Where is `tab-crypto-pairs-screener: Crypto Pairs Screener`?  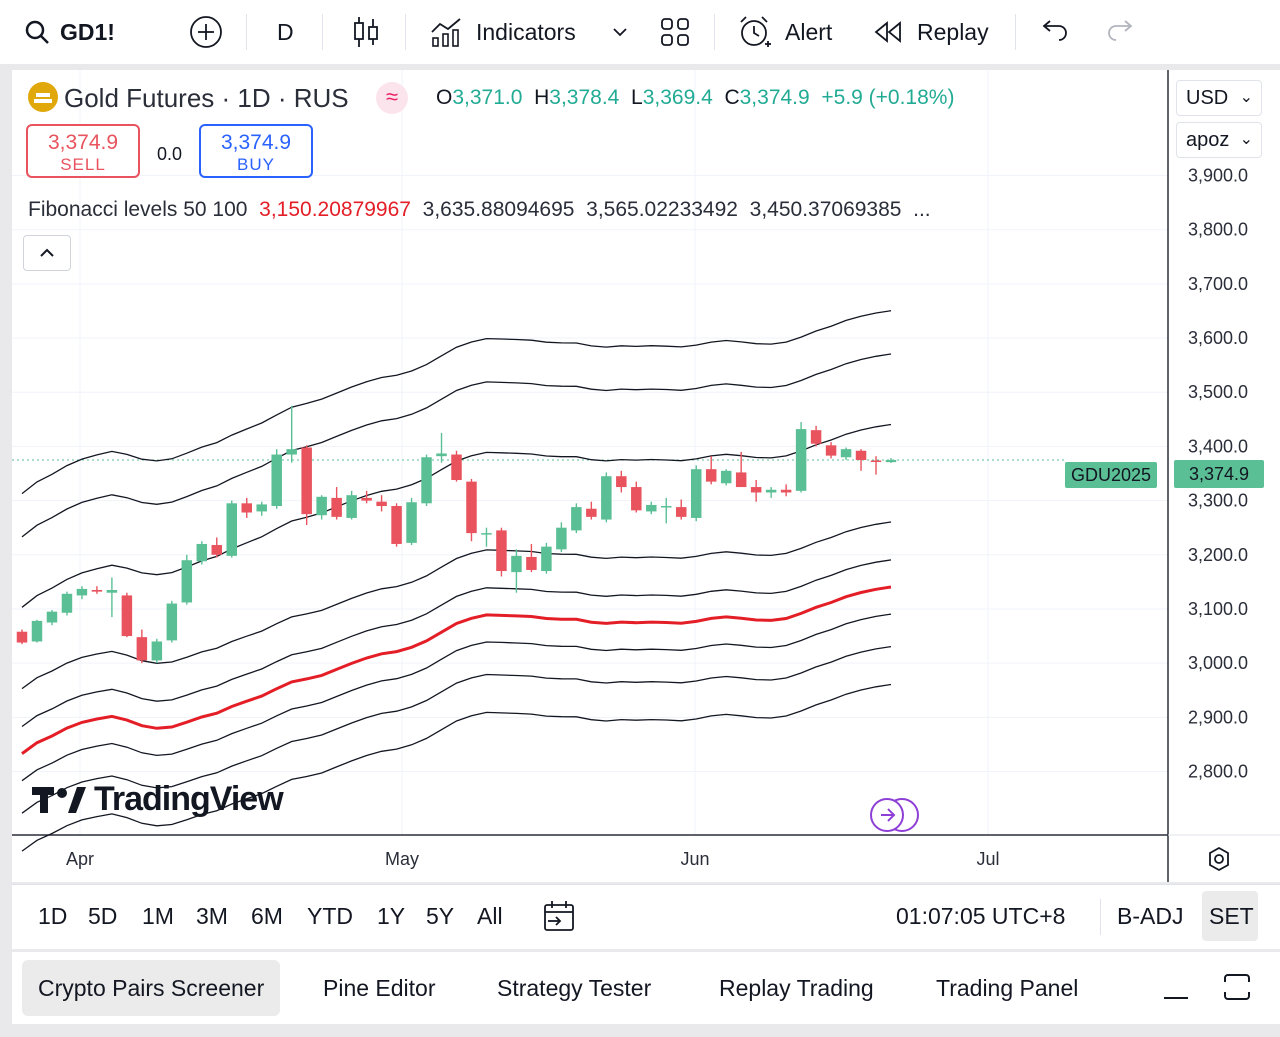
tab-crypto-pairs-screener: Crypto Pairs Screener is located at coordinates (151, 988).